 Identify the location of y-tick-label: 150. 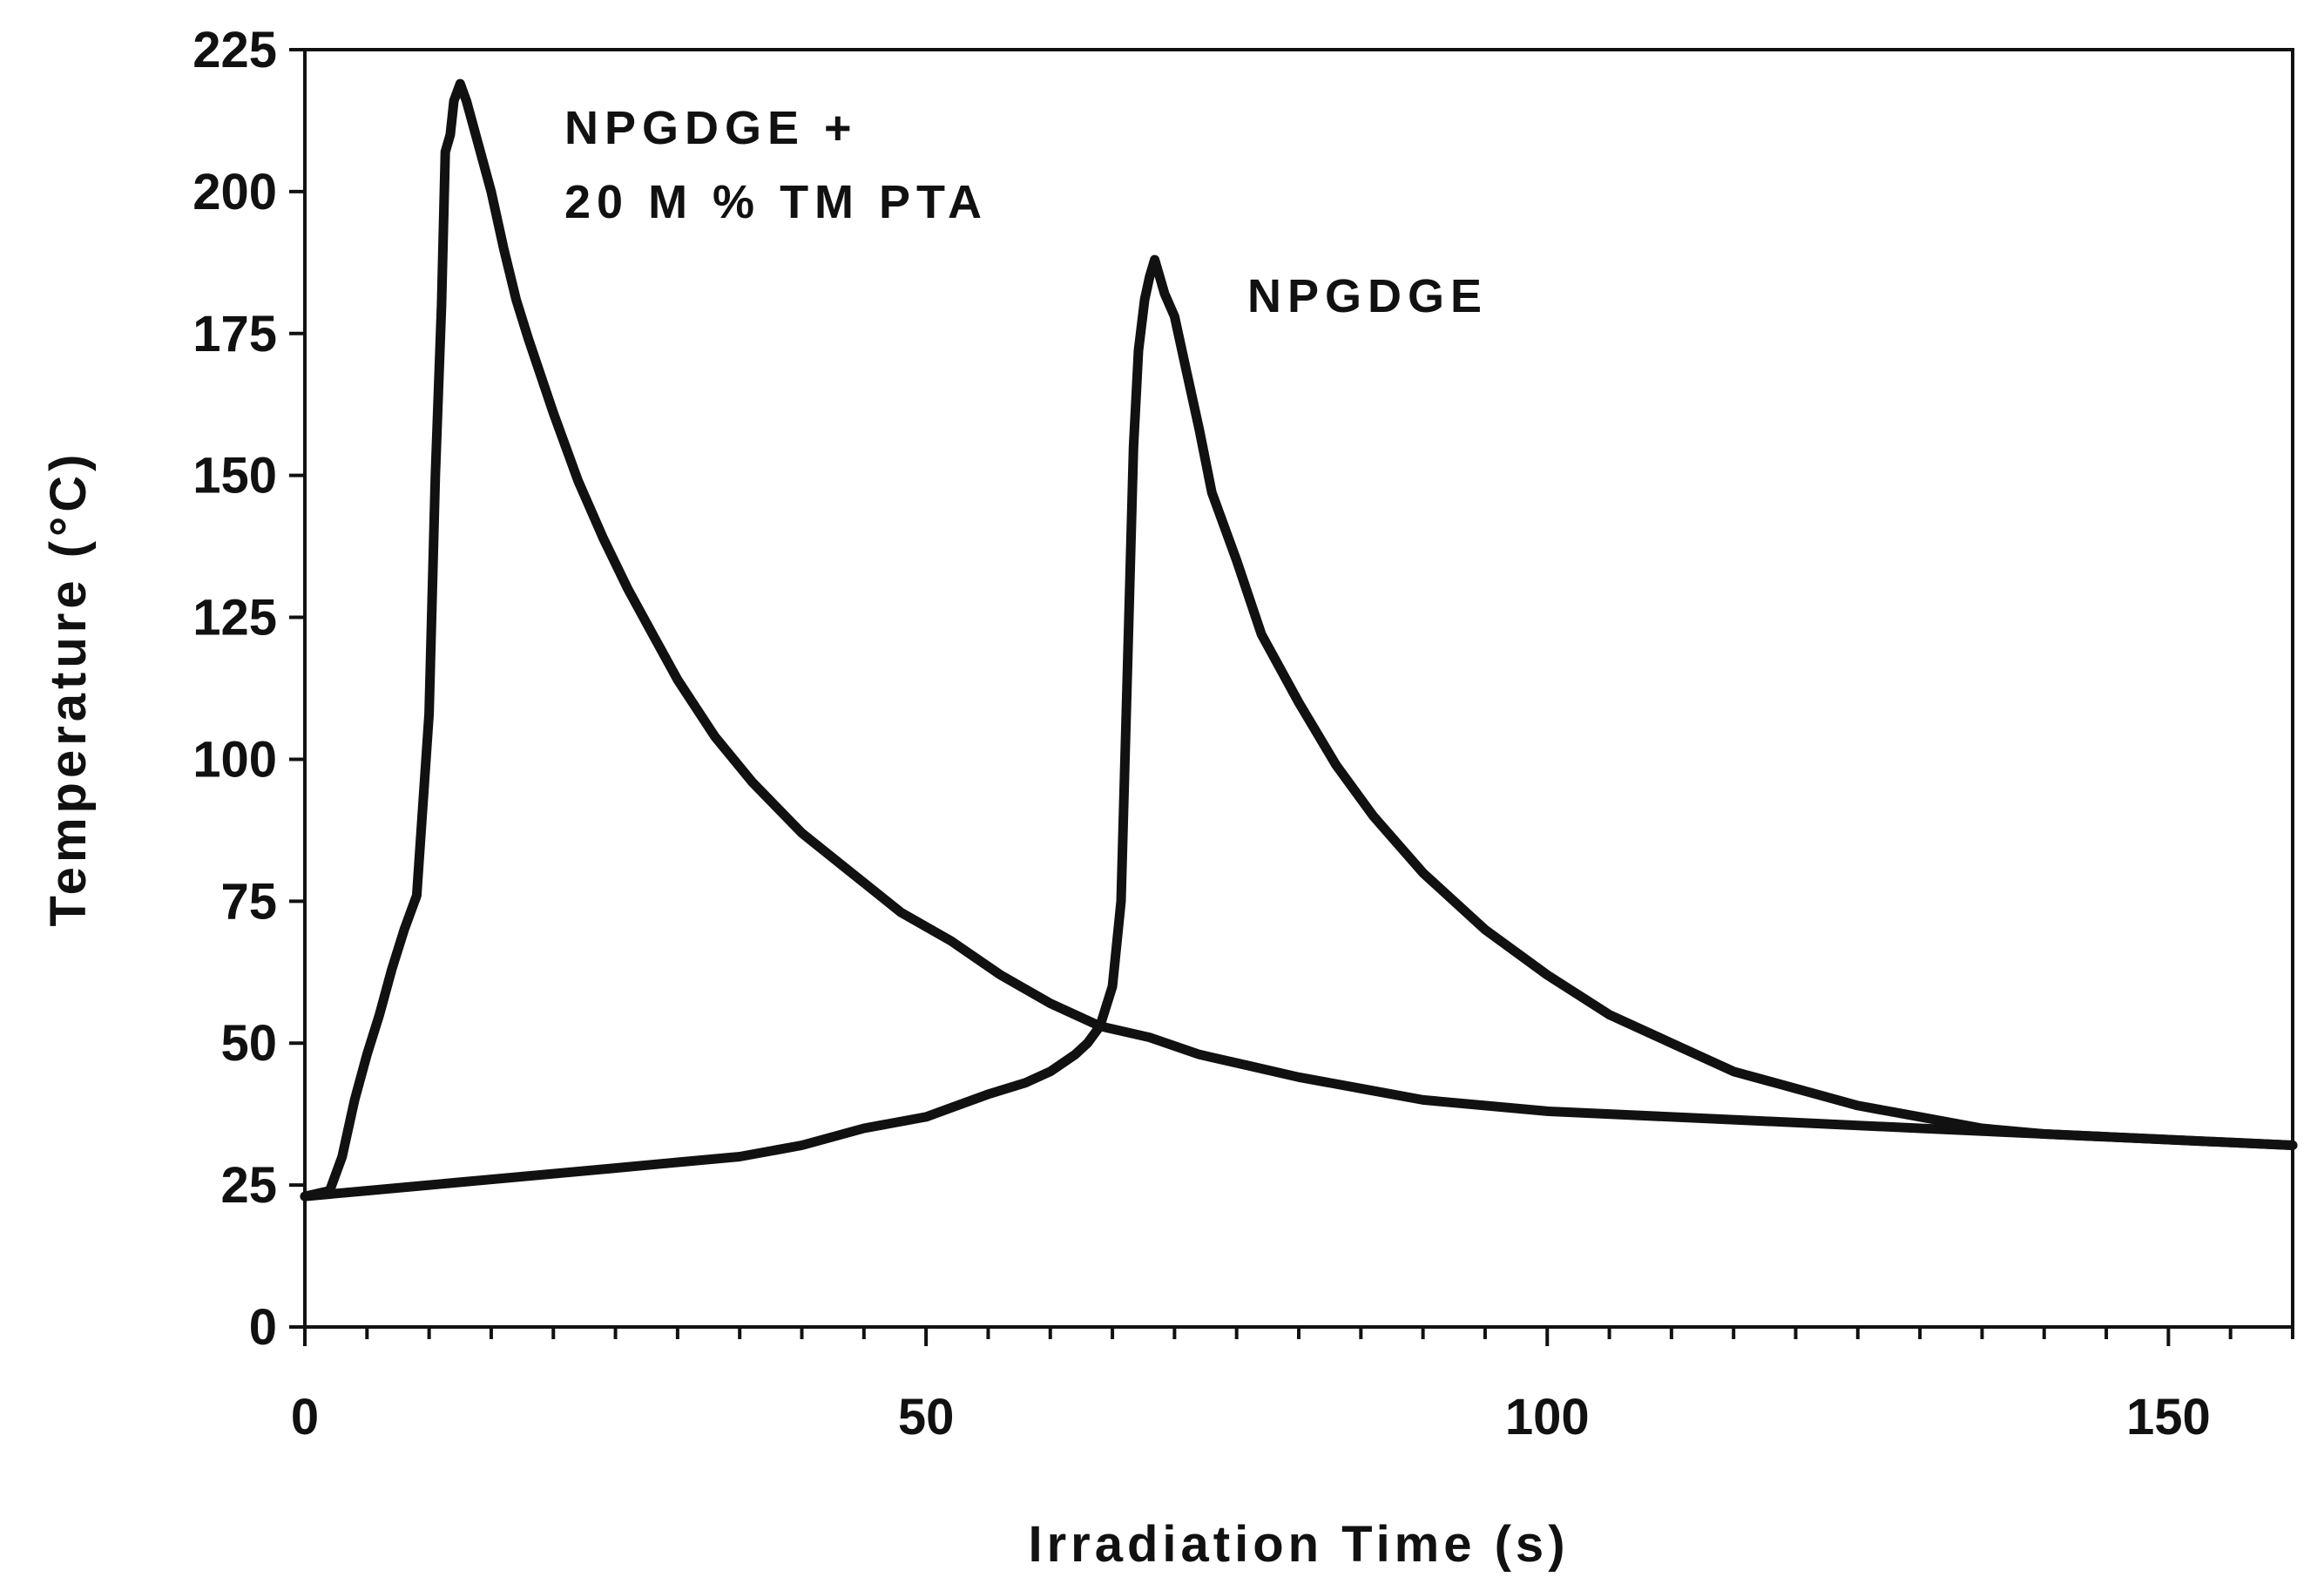
(235, 476).